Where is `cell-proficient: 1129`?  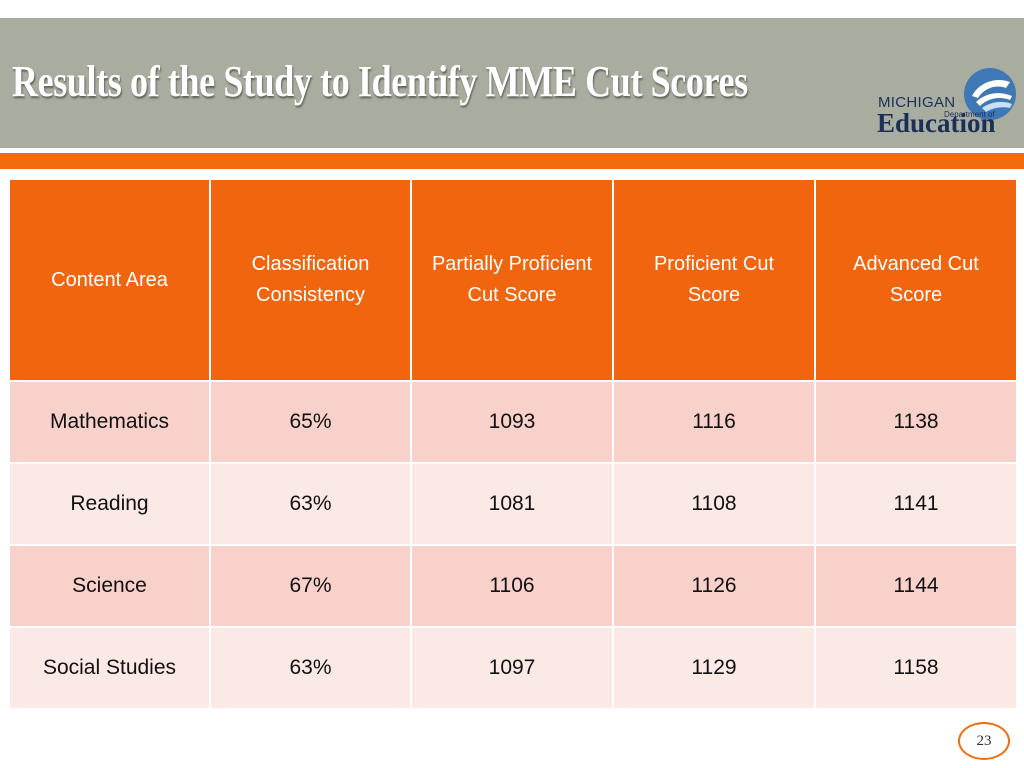
cell-proficient: 1129 is located at coordinates (714, 668).